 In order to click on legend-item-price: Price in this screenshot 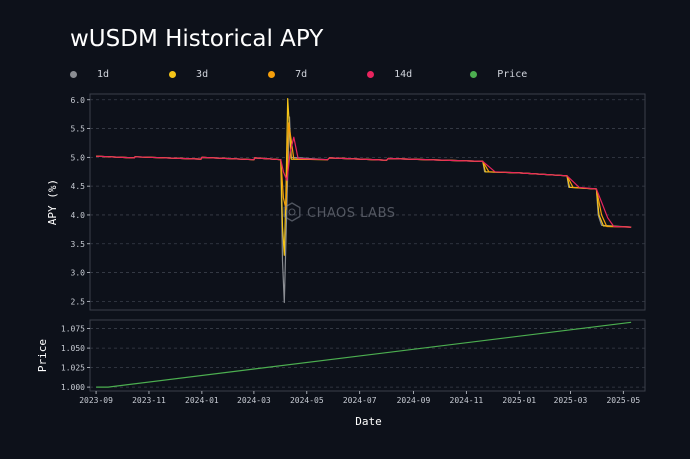, I will do `click(498, 74)`.